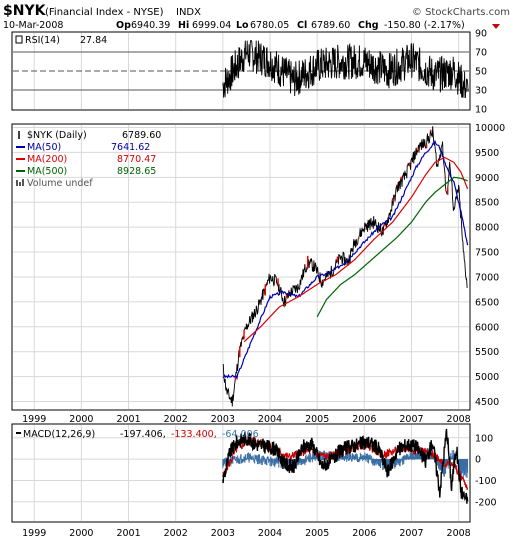  I want to click on symbol-title: $NYK, so click(25, 11).